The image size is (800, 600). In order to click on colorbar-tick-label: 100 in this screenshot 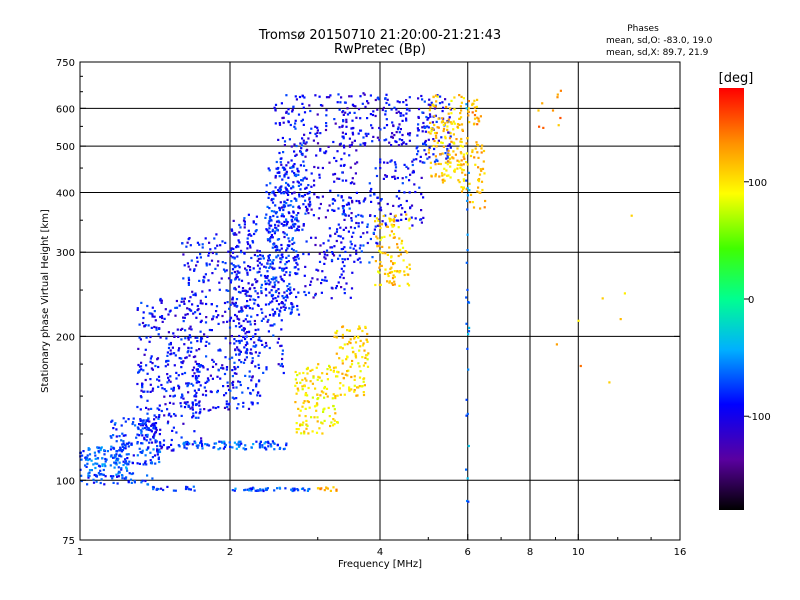, I will do `click(757, 183)`.